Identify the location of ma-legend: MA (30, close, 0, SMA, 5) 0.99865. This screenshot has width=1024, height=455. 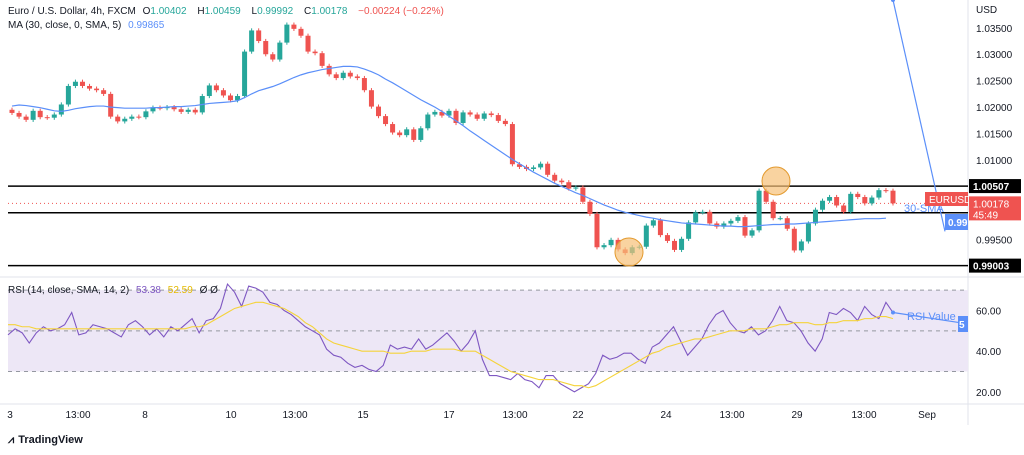
(88, 25).